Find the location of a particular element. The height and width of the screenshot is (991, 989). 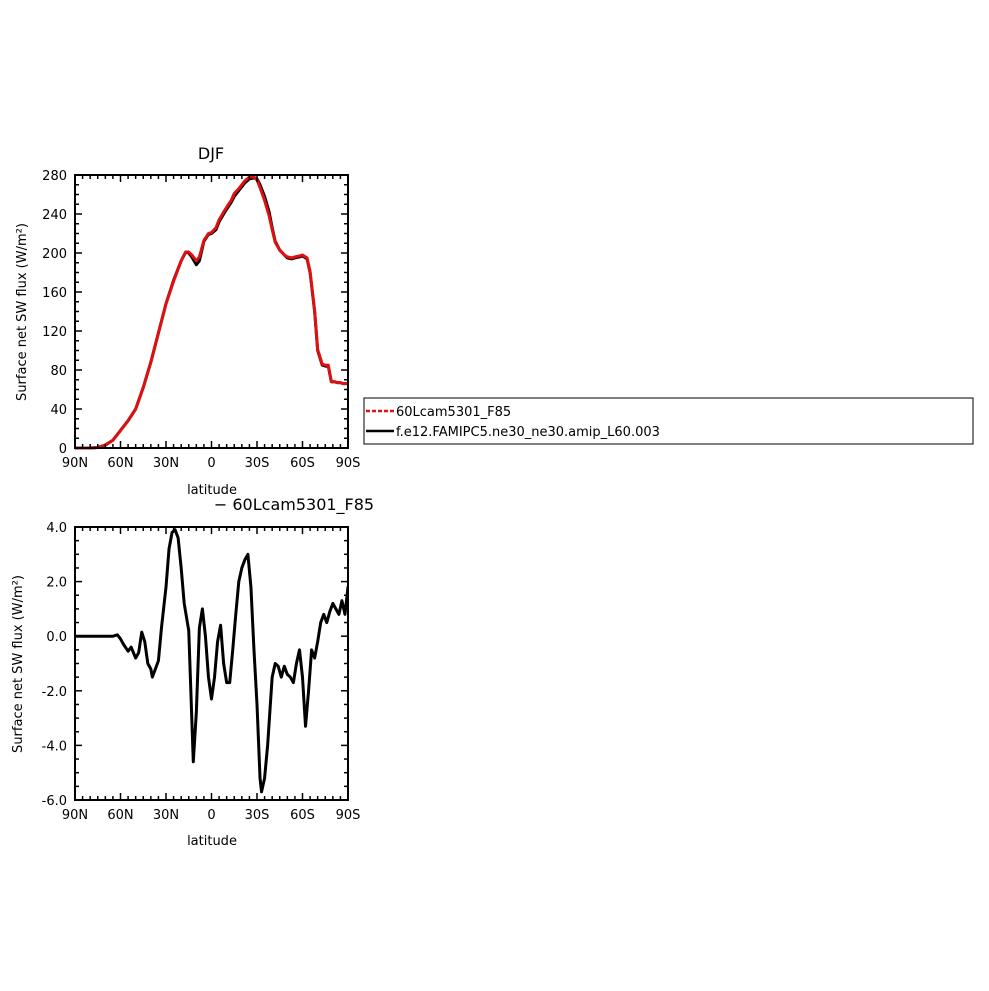

bottom-xtick-label: 90N is located at coordinates (75, 815).